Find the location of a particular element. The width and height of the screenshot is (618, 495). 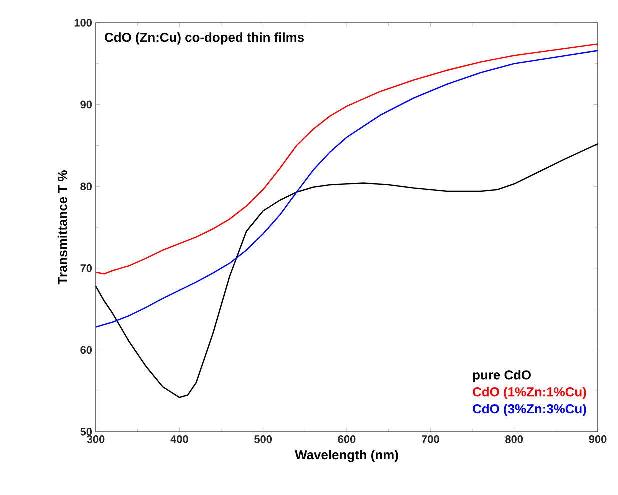

y-tick-label: 90 is located at coordinates (86, 104).